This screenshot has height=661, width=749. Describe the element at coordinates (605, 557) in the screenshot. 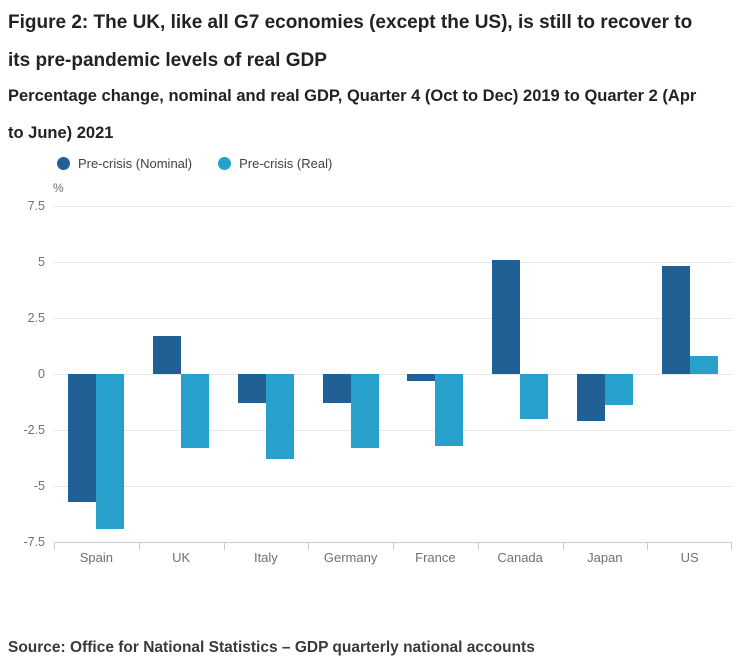

I see `x-axis-label-japan: Japan` at that location.